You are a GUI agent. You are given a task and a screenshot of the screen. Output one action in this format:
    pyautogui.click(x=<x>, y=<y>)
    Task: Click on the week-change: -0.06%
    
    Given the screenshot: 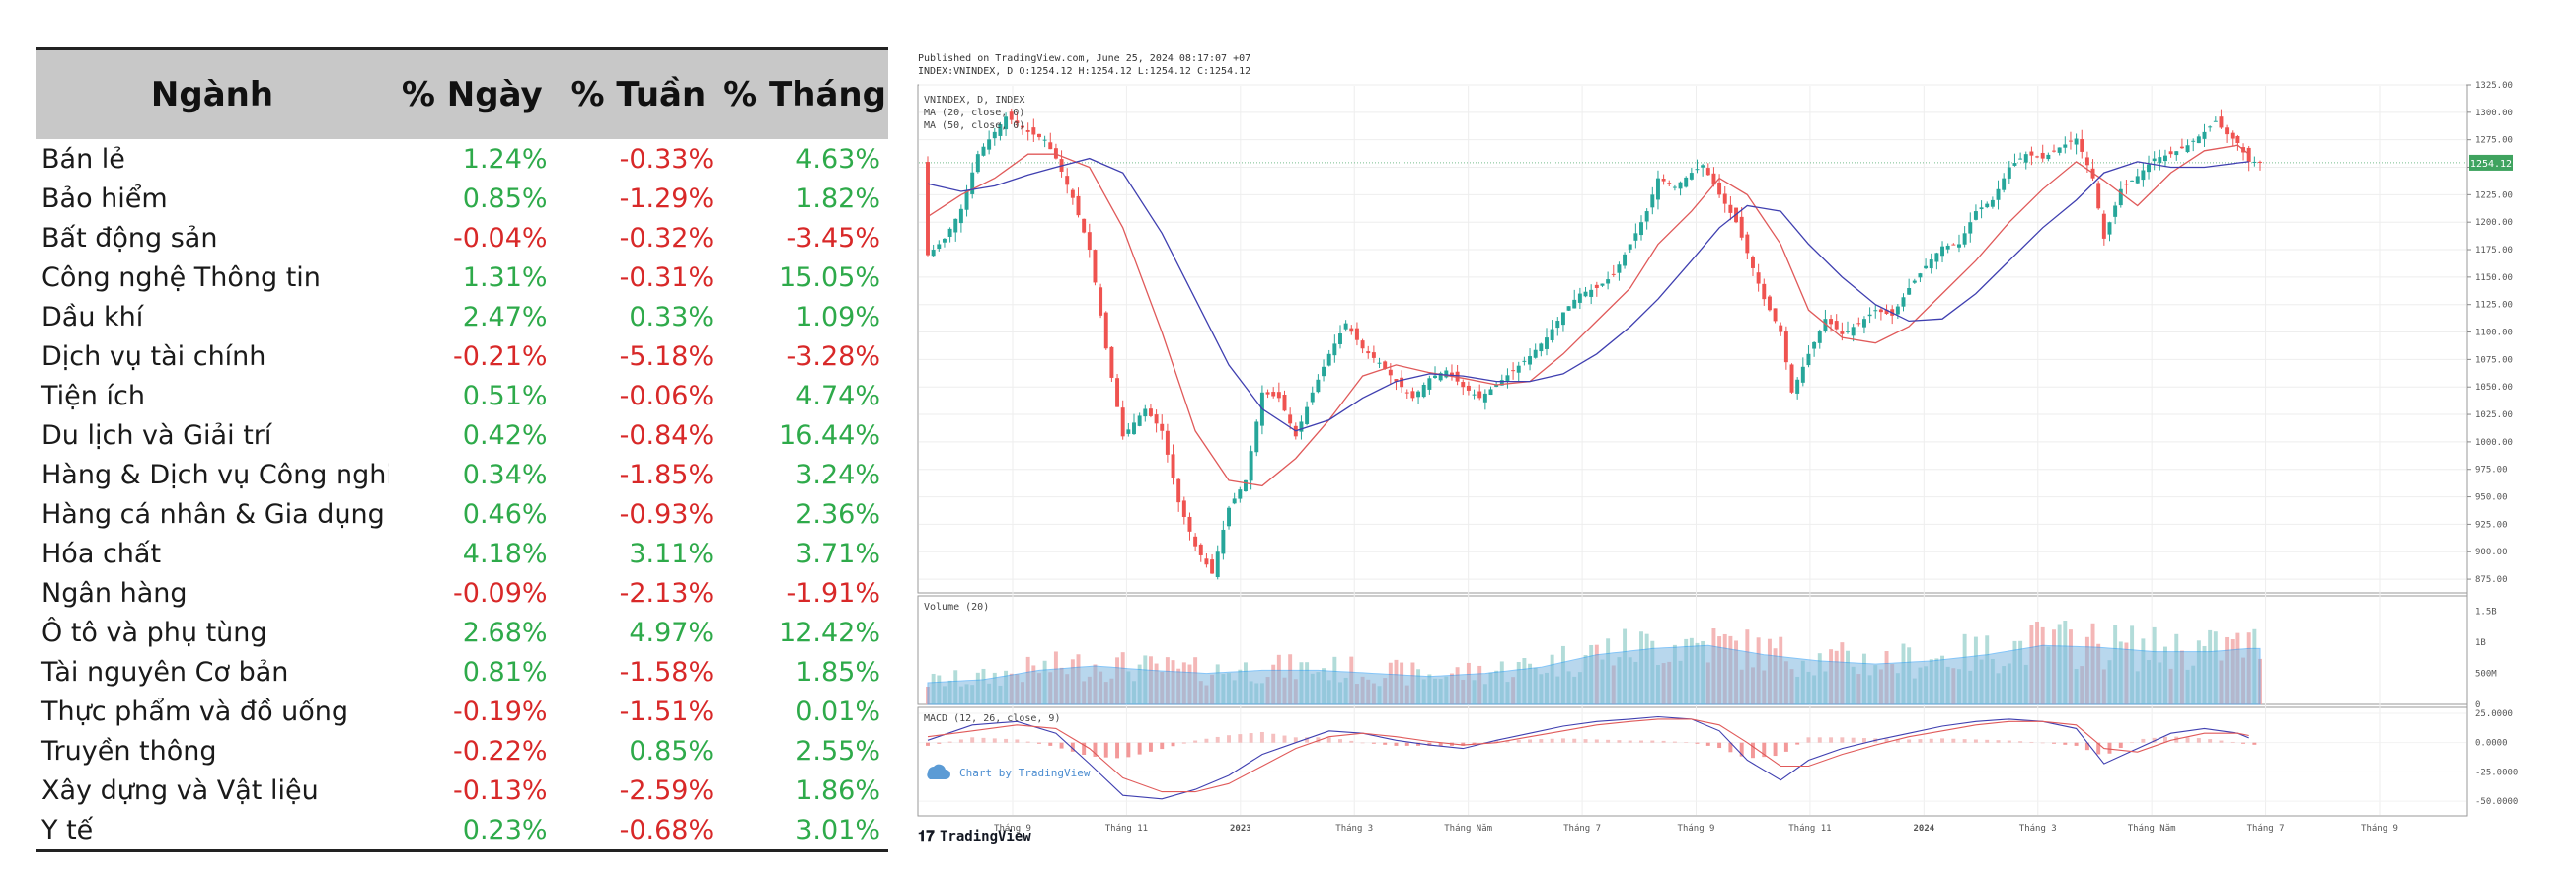 What is the action you would take?
    pyautogui.click(x=667, y=396)
    